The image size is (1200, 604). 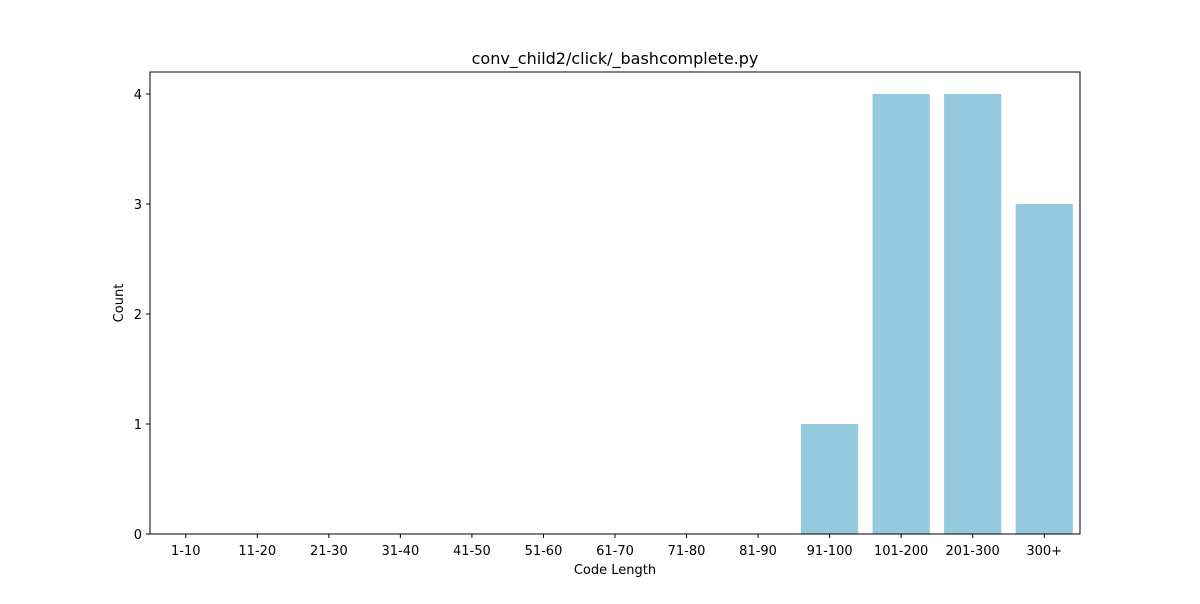 What do you see at coordinates (119, 303) in the screenshot?
I see `y-axis-label: Count` at bounding box center [119, 303].